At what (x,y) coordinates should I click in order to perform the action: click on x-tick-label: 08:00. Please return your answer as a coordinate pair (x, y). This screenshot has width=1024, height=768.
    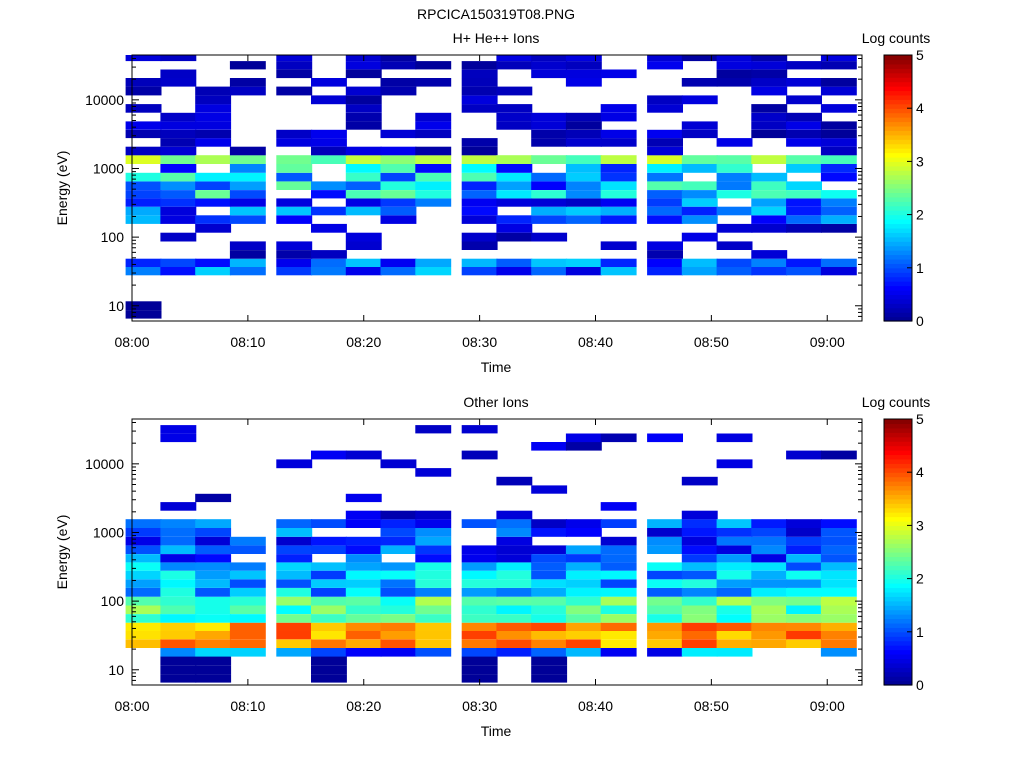
    Looking at the image, I should click on (131, 706).